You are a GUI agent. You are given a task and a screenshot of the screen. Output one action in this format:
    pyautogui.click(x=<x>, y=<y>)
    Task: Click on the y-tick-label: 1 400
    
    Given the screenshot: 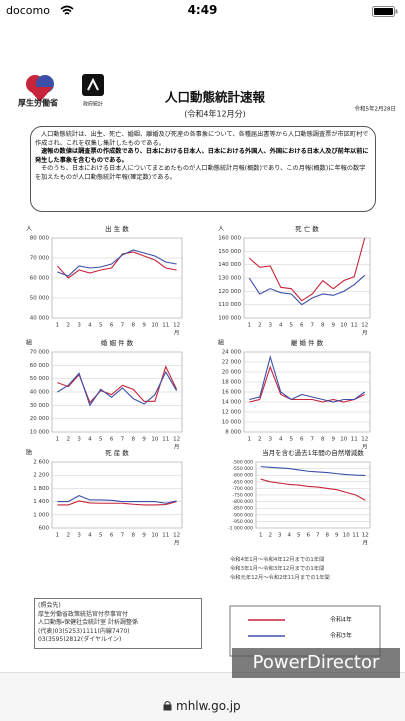 What is the action you would take?
    pyautogui.click(x=41, y=502)
    